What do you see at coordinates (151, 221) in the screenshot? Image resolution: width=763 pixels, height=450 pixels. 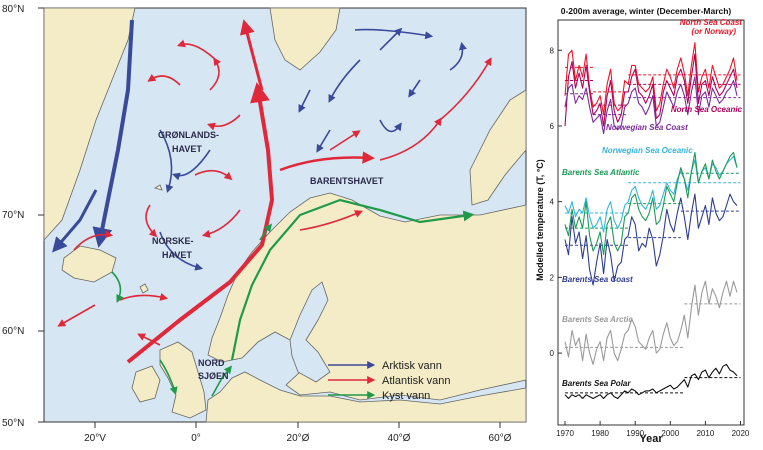 I see `atlantic-current-c6` at bounding box center [151, 221].